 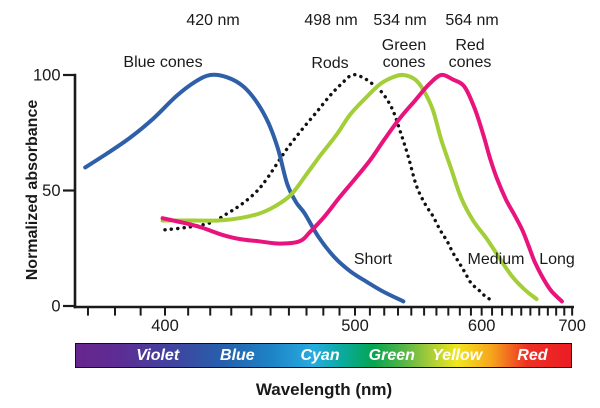 I want to click on spectrum-label-red: Red, so click(x=532, y=355).